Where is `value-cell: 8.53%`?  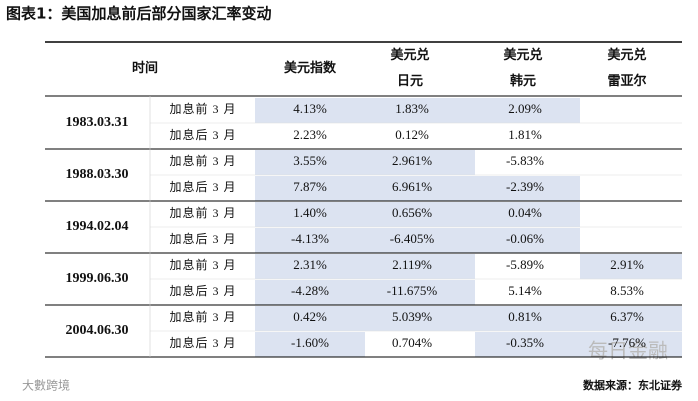 value-cell: 8.53% is located at coordinates (627, 290).